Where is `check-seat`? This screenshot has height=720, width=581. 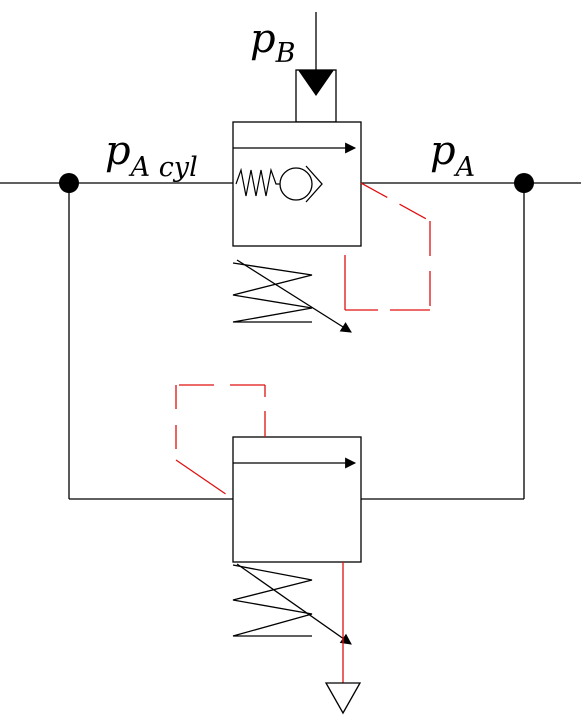 check-seat is located at coordinates (314, 184).